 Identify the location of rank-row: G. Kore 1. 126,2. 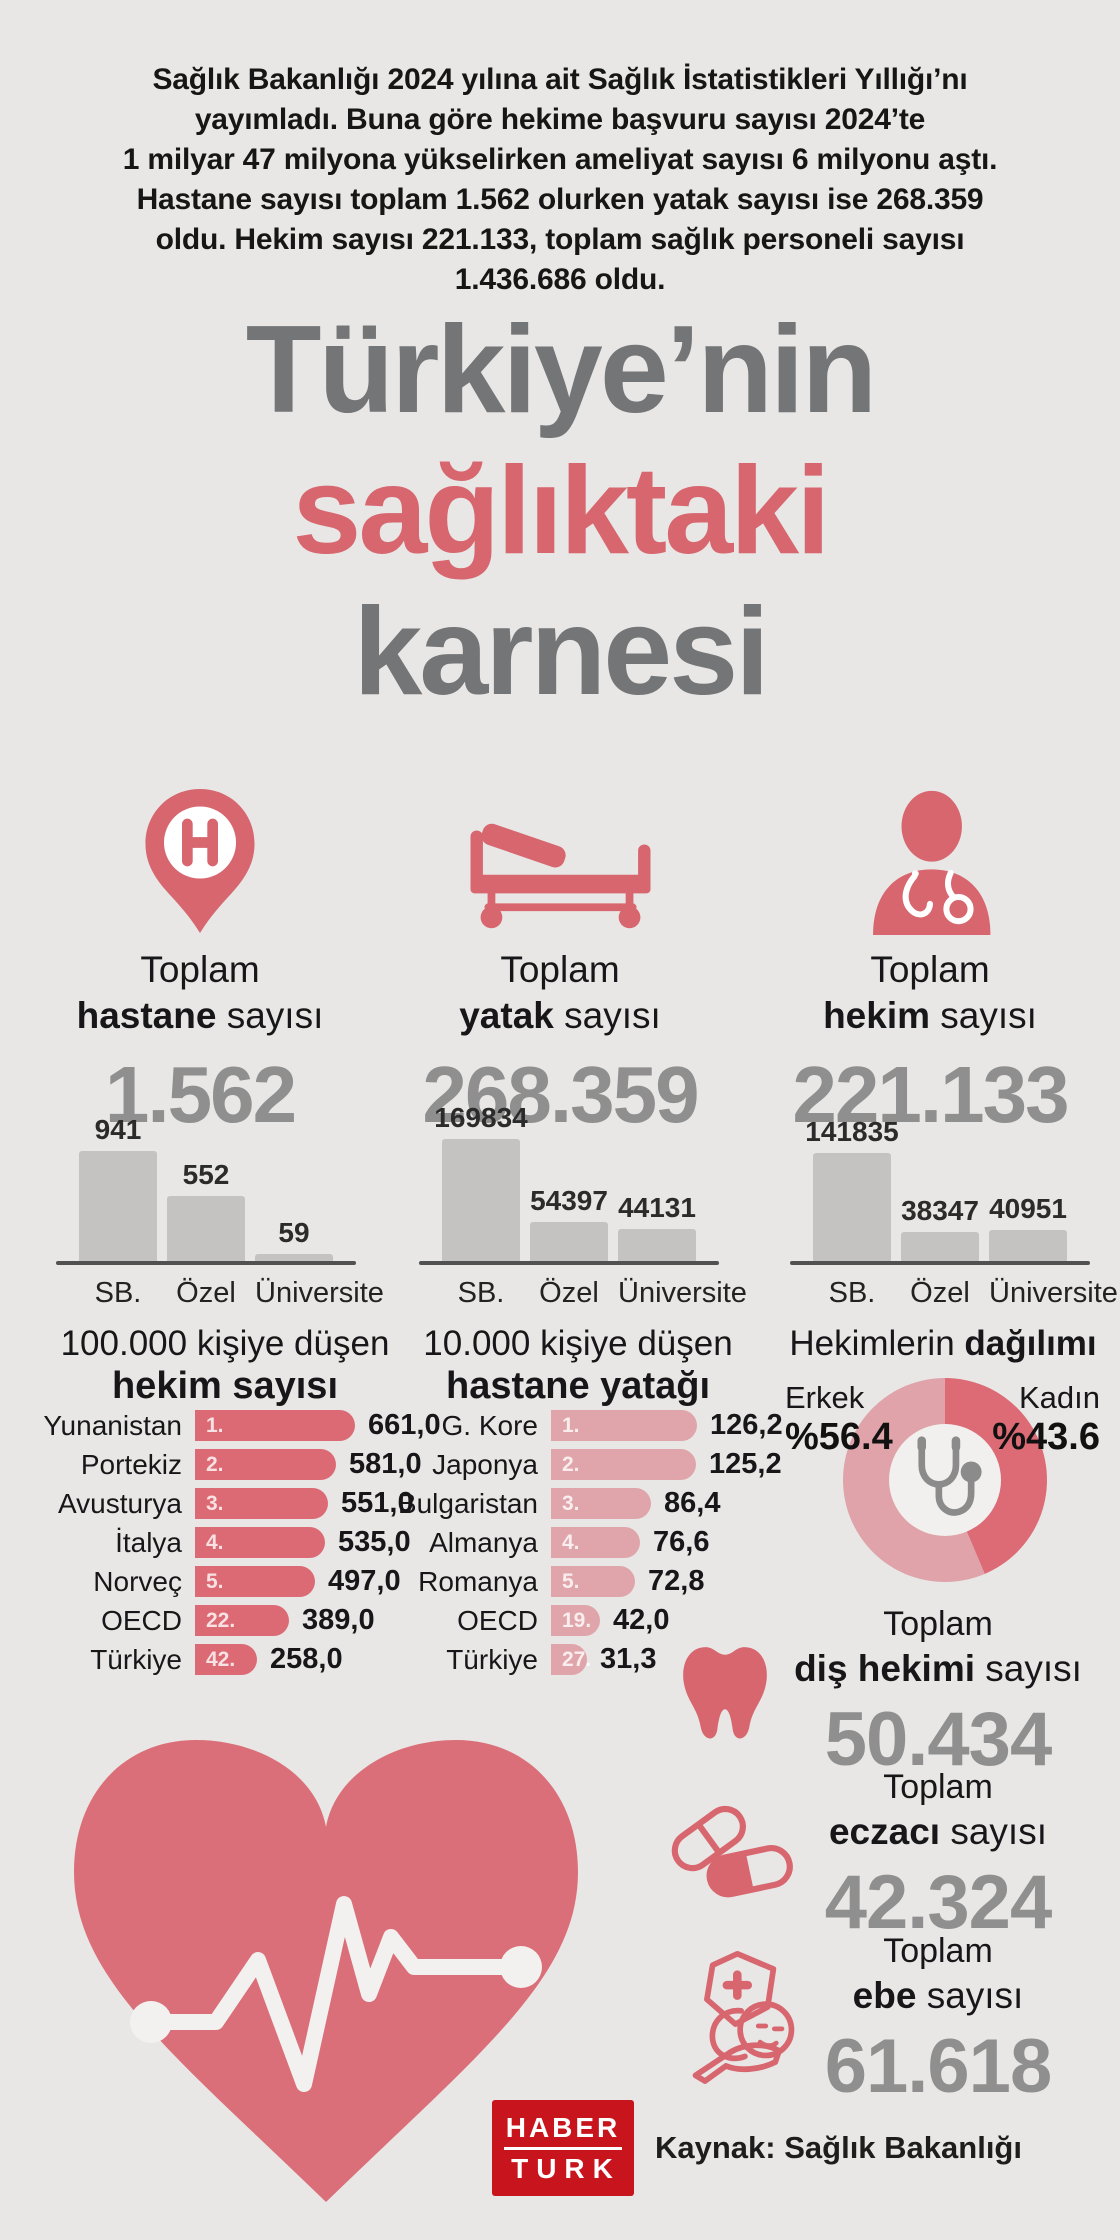
(612, 1425).